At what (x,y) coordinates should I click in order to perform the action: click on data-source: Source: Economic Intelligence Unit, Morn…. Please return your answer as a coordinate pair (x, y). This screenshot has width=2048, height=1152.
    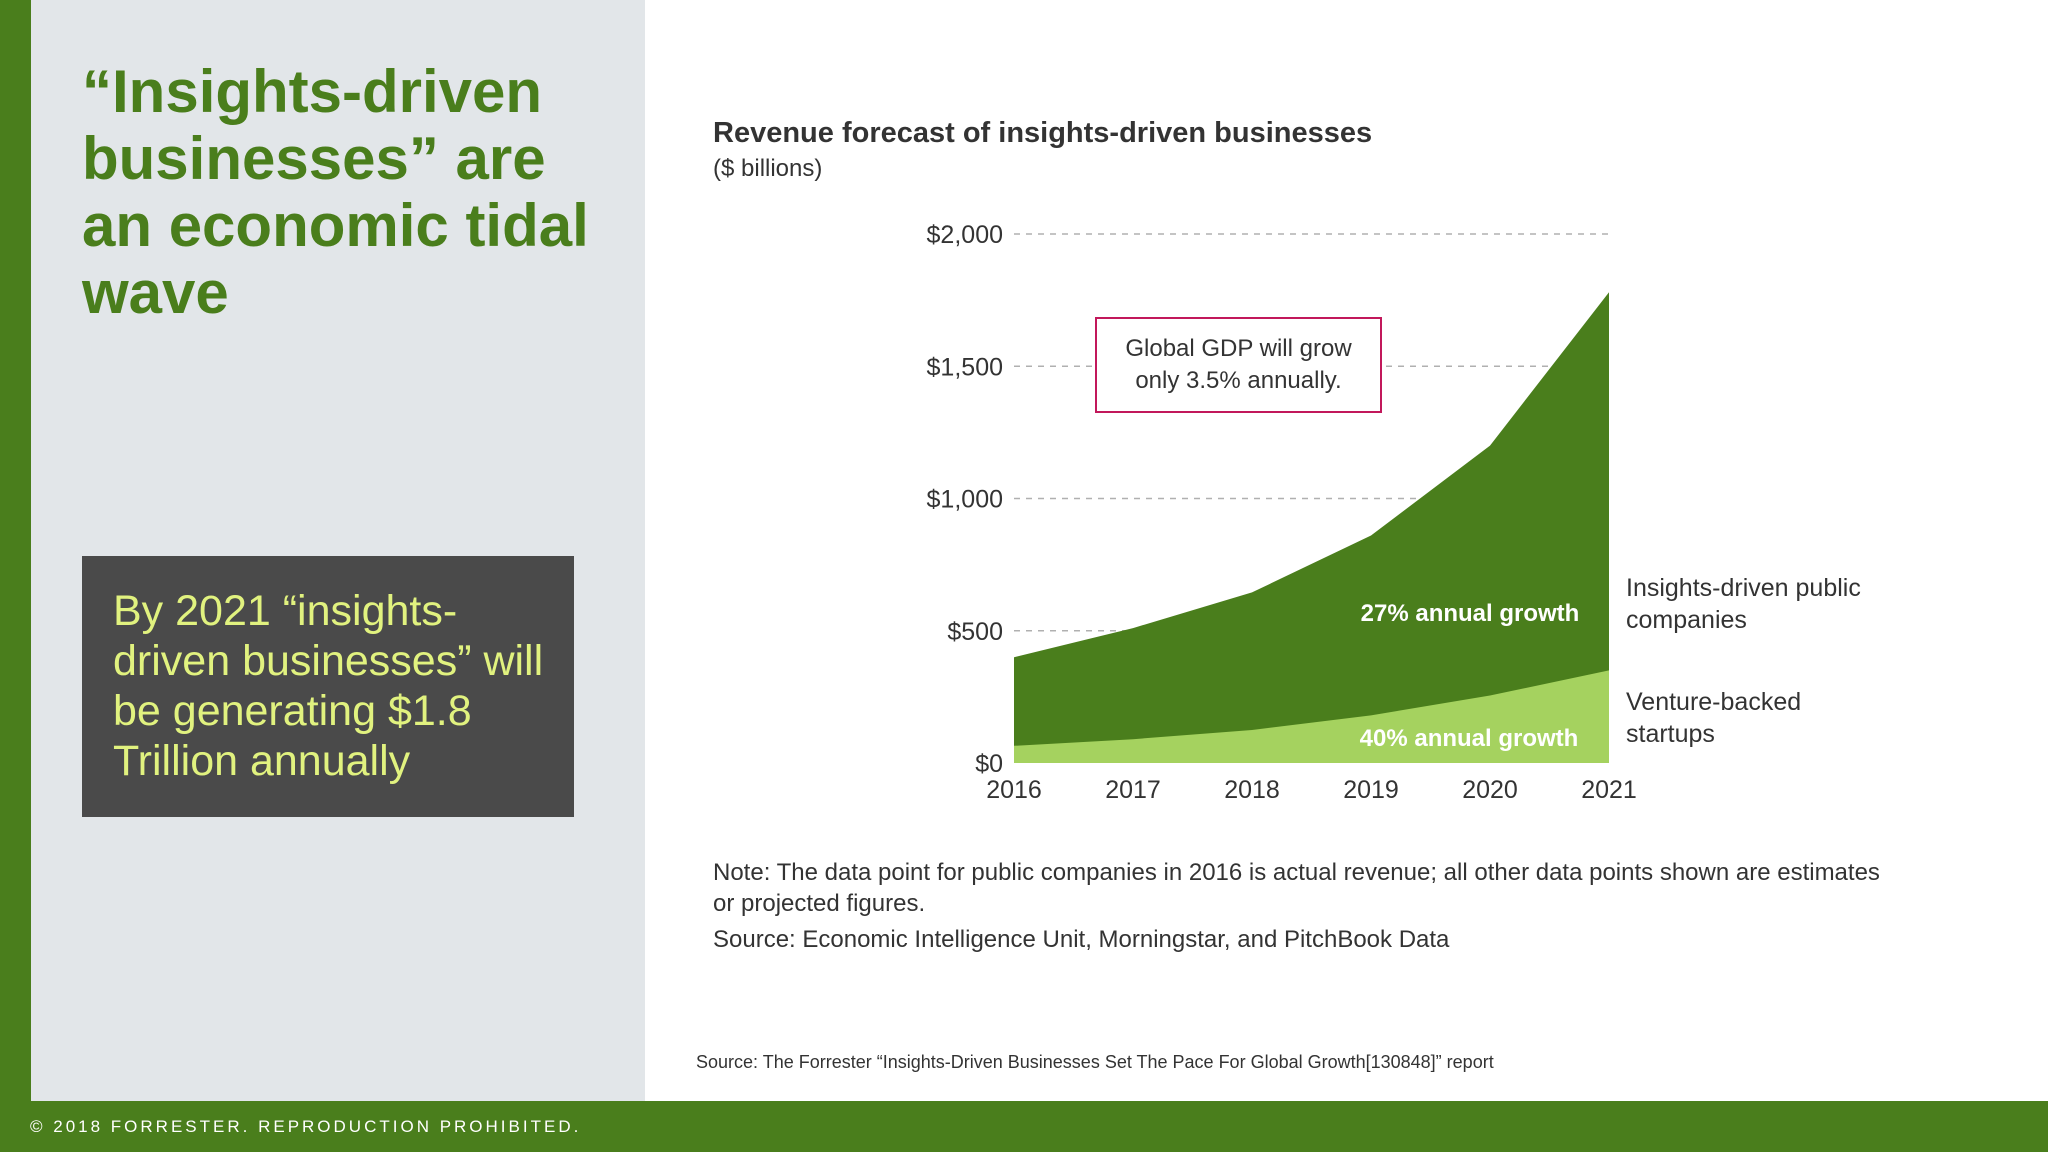
    Looking at the image, I should click on (1081, 939).